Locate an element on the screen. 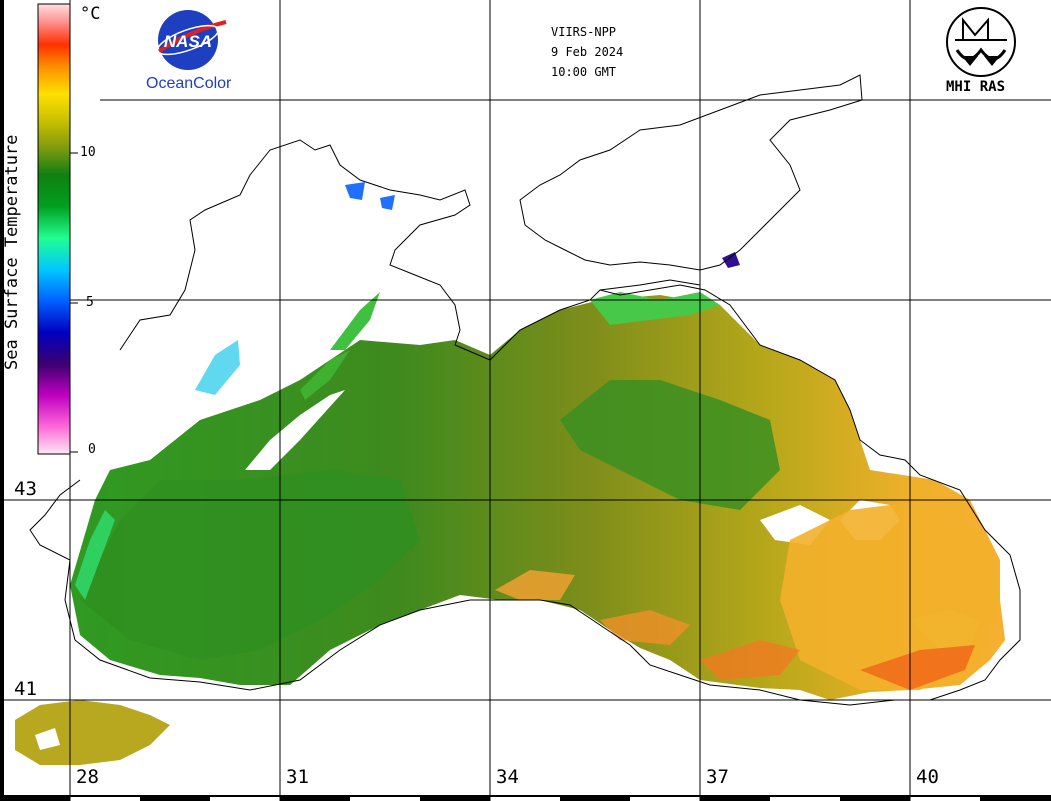 Image resolution: width=1051 pixels, height=801 pixels. nasa-mark: NASA is located at coordinates (188, 41).